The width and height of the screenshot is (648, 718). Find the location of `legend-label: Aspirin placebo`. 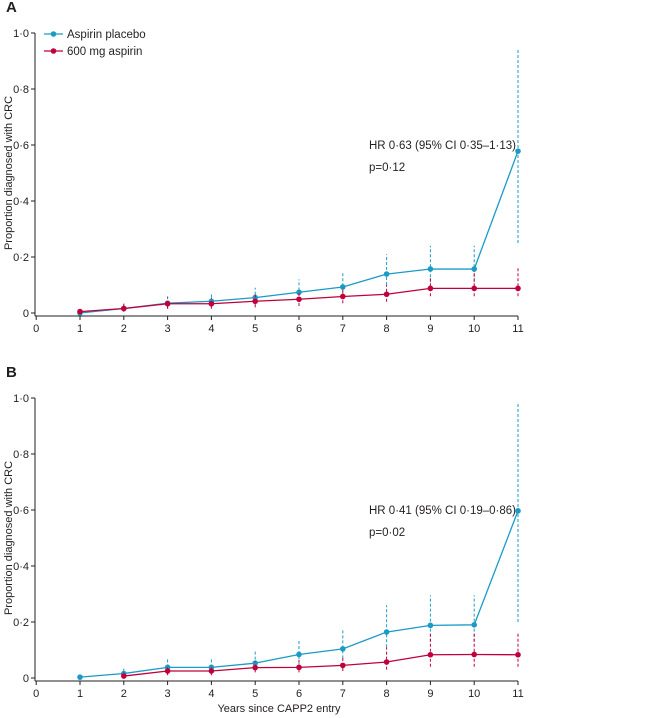

legend-label: Aspirin placebo is located at coordinates (106, 35).